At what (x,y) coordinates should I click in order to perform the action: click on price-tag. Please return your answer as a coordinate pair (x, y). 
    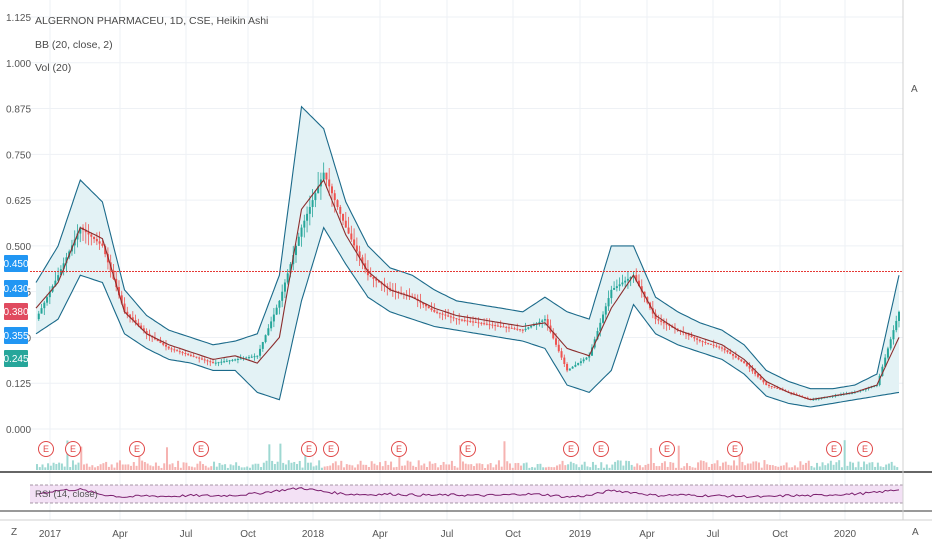
    Looking at the image, I should click on (16, 263).